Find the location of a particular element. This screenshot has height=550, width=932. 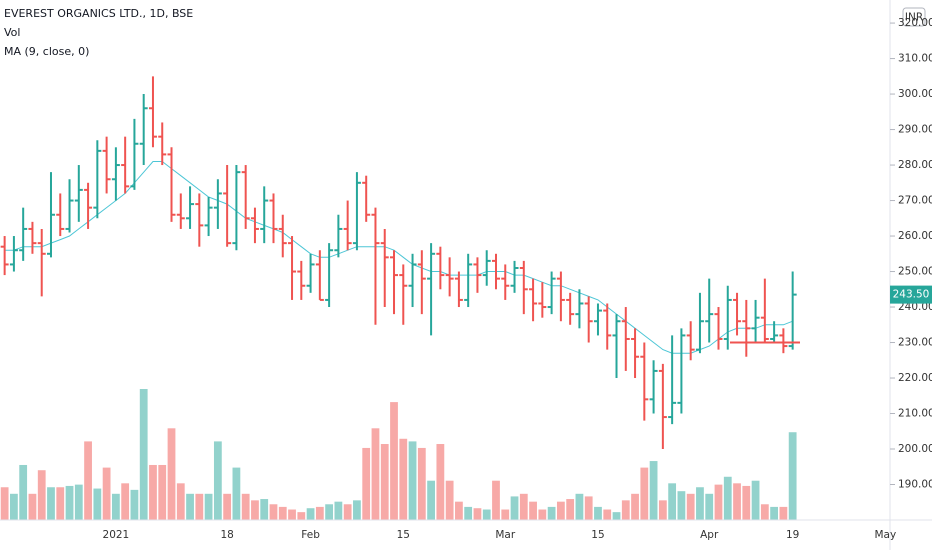

y-tick-label: 190.00 is located at coordinates (915, 485).